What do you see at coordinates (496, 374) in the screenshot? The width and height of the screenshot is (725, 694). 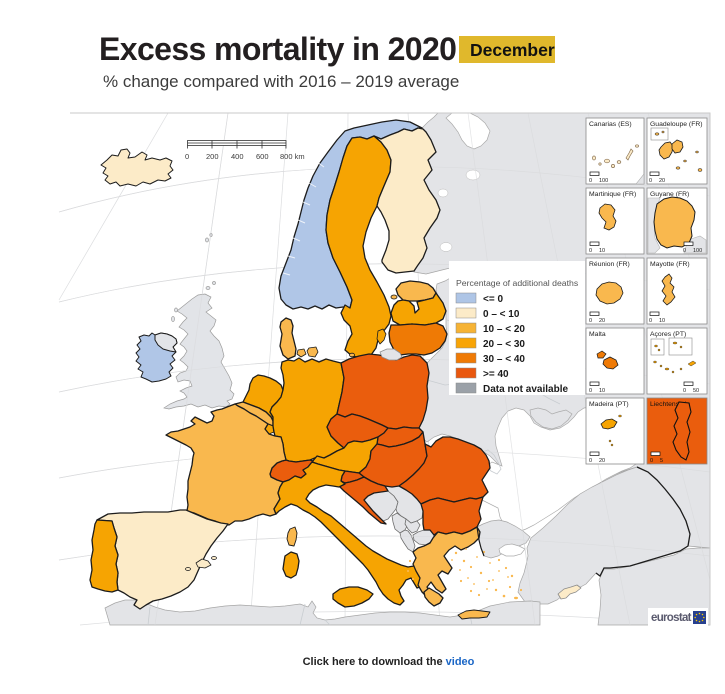 I see `svg-text: >= 40` at bounding box center [496, 374].